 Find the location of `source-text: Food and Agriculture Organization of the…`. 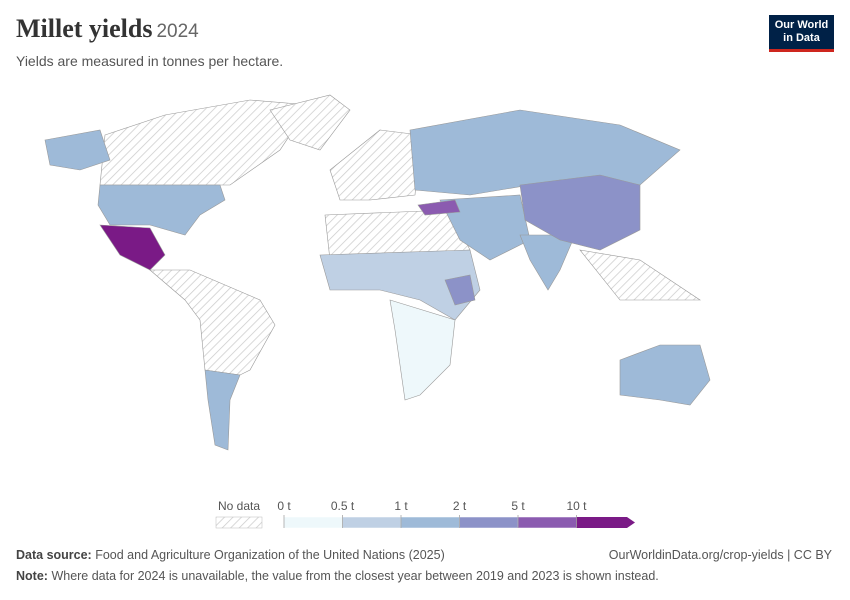

source-text: Food and Agriculture Organization of the… is located at coordinates (270, 555).